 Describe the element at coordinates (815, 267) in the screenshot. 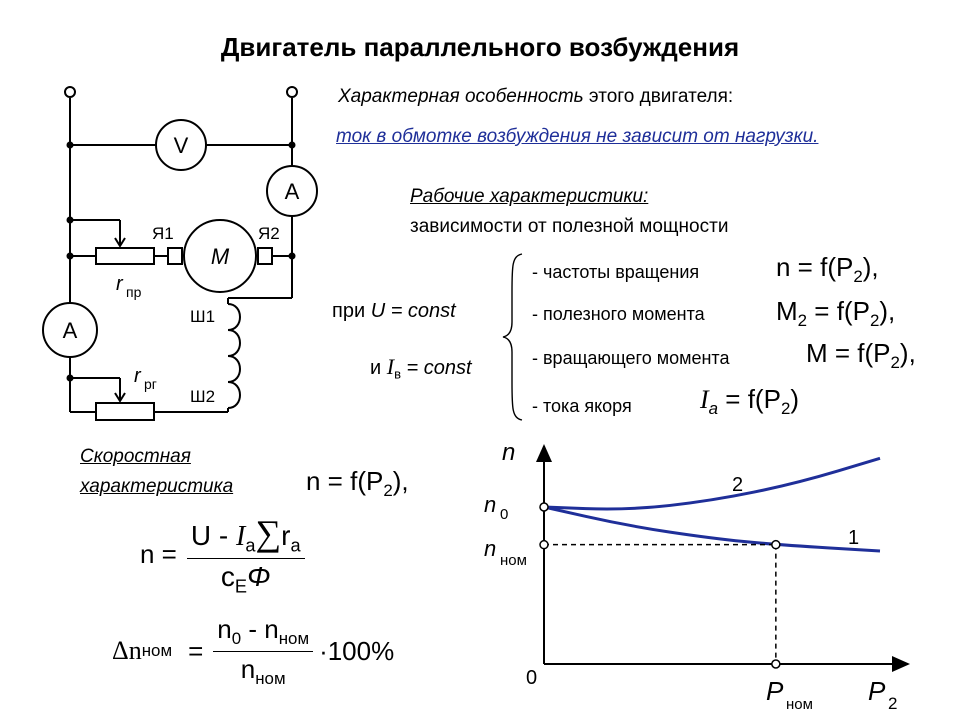

I see `formula-speed-main: n = f(P` at that location.